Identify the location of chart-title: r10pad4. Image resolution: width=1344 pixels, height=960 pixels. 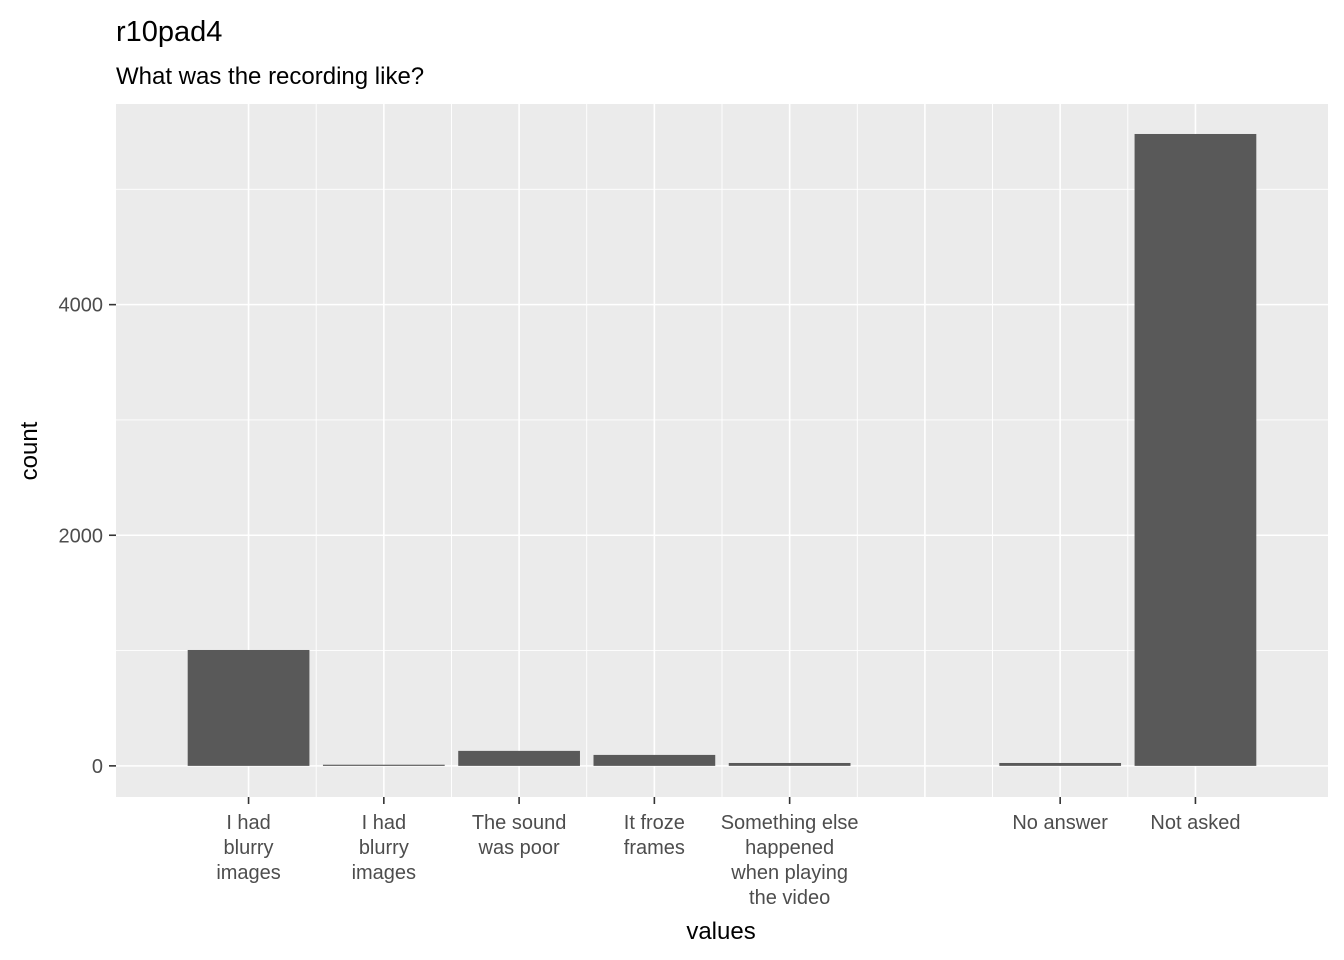
(169, 32).